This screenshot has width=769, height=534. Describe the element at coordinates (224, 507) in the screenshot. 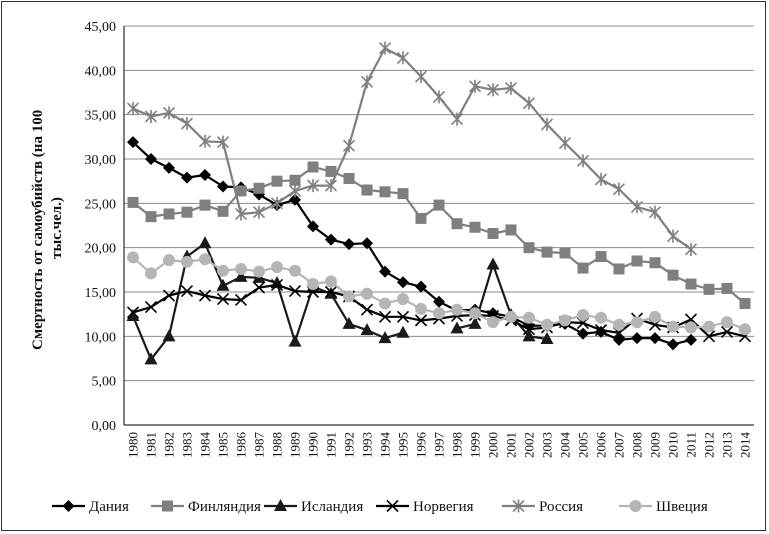

I see `legend-label: Финляндия` at that location.